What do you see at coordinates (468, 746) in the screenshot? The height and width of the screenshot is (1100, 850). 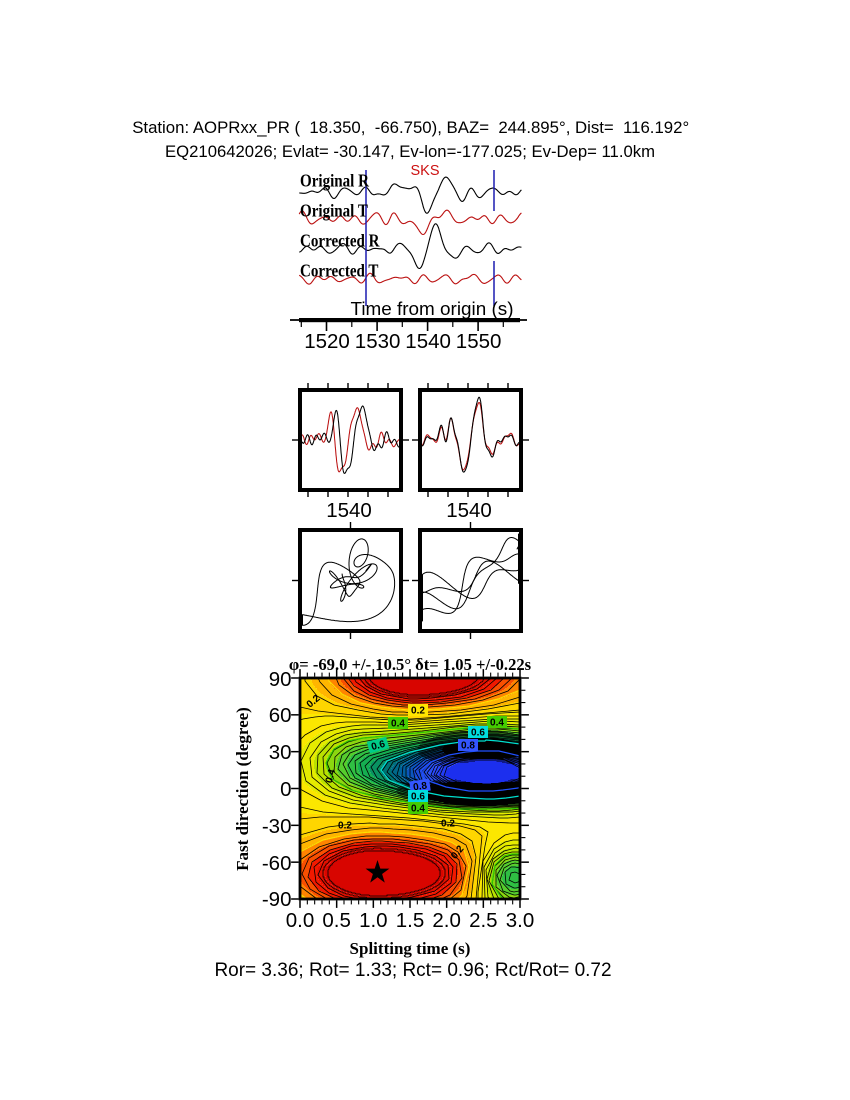 I see `svg-text: 0.8` at bounding box center [468, 746].